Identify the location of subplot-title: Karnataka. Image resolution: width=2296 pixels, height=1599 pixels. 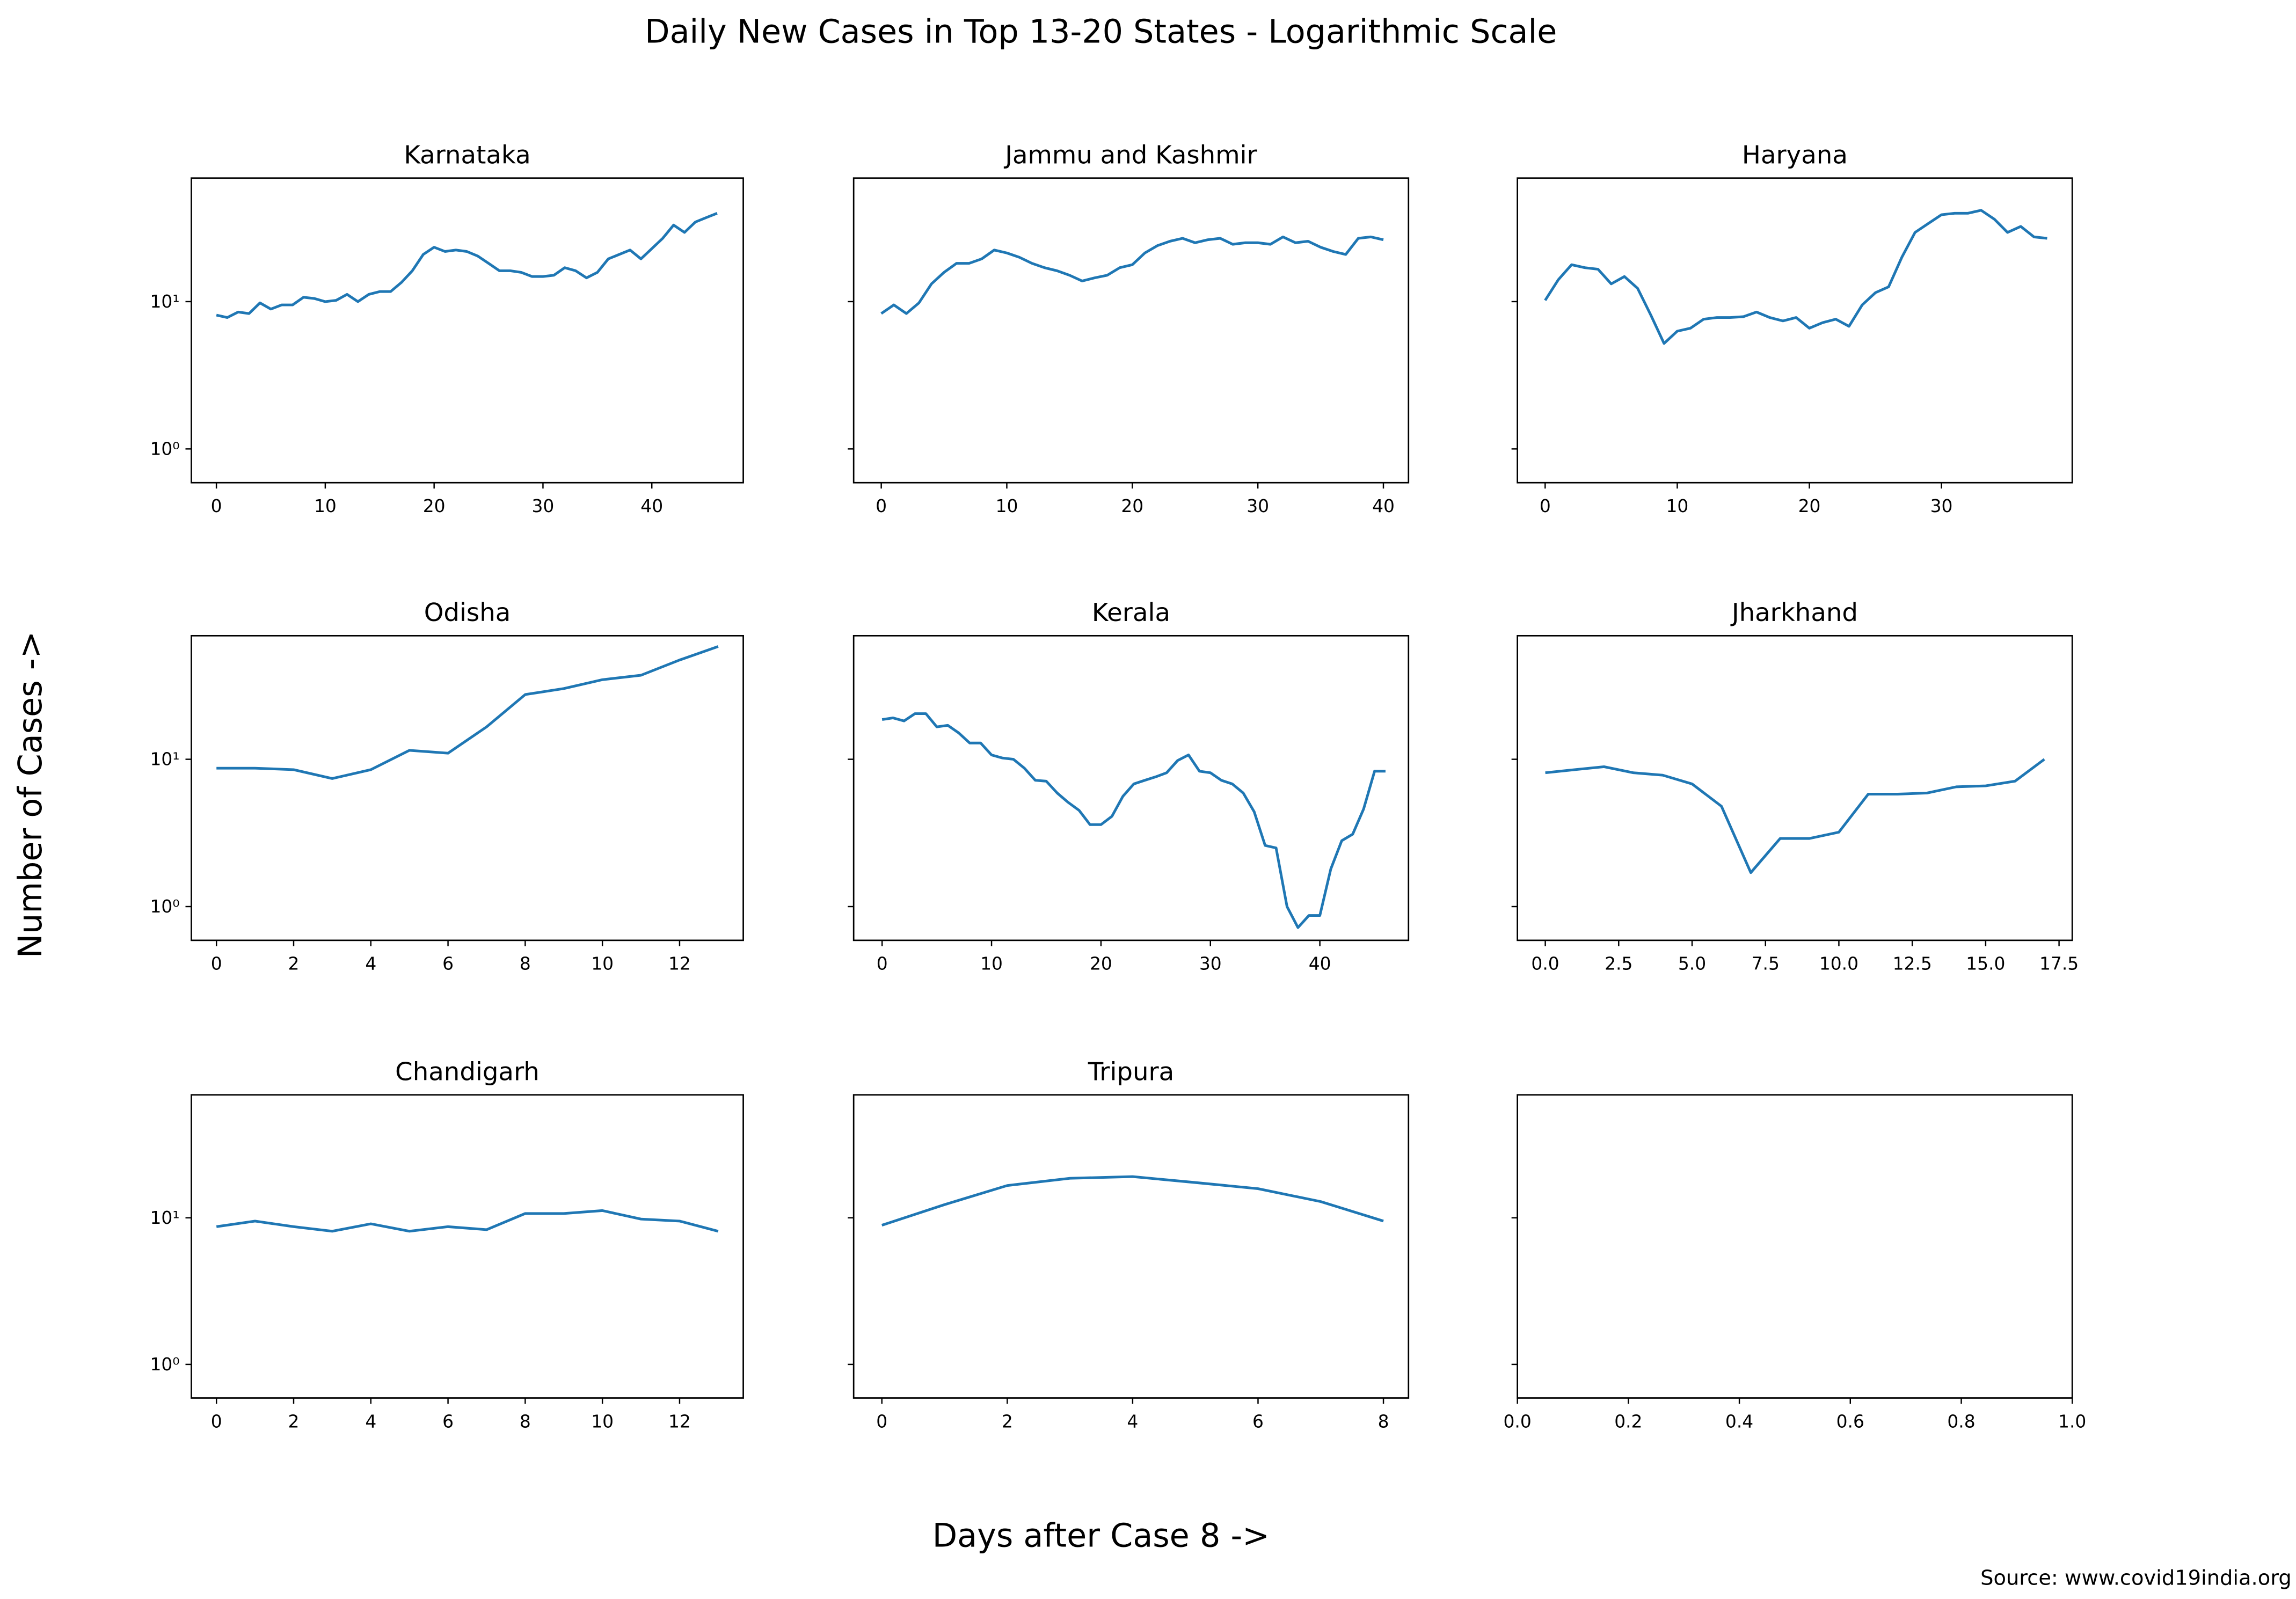
(467, 154).